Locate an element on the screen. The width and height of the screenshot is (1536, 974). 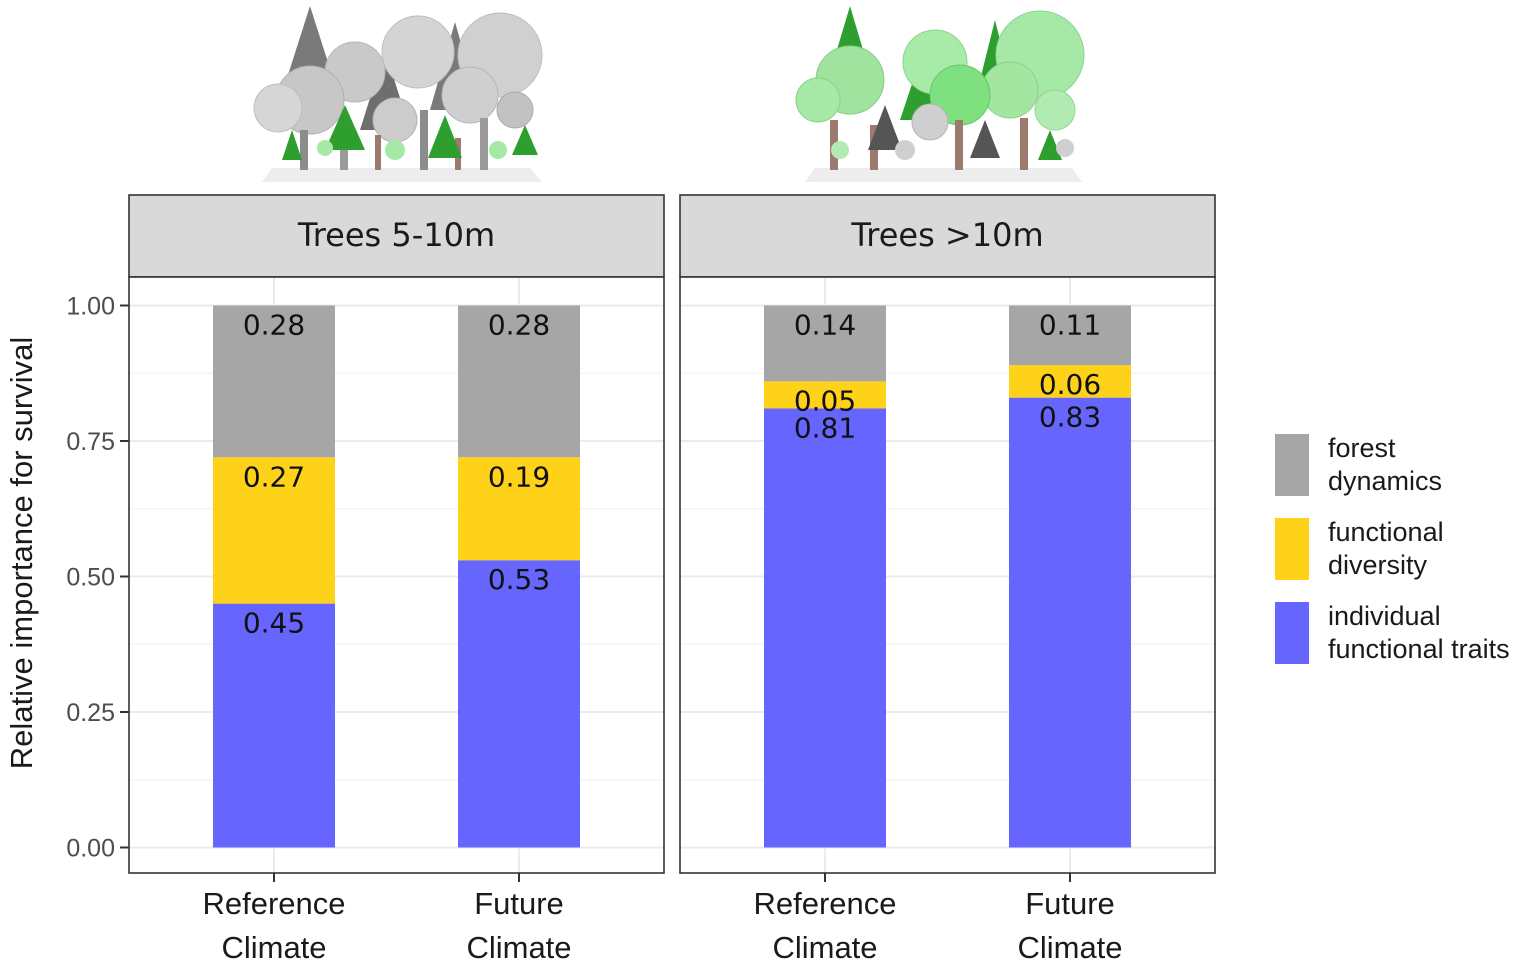
y-axis: 0.00 0.25 0.50 0.75 1.00 is located at coordinates (97, 578).